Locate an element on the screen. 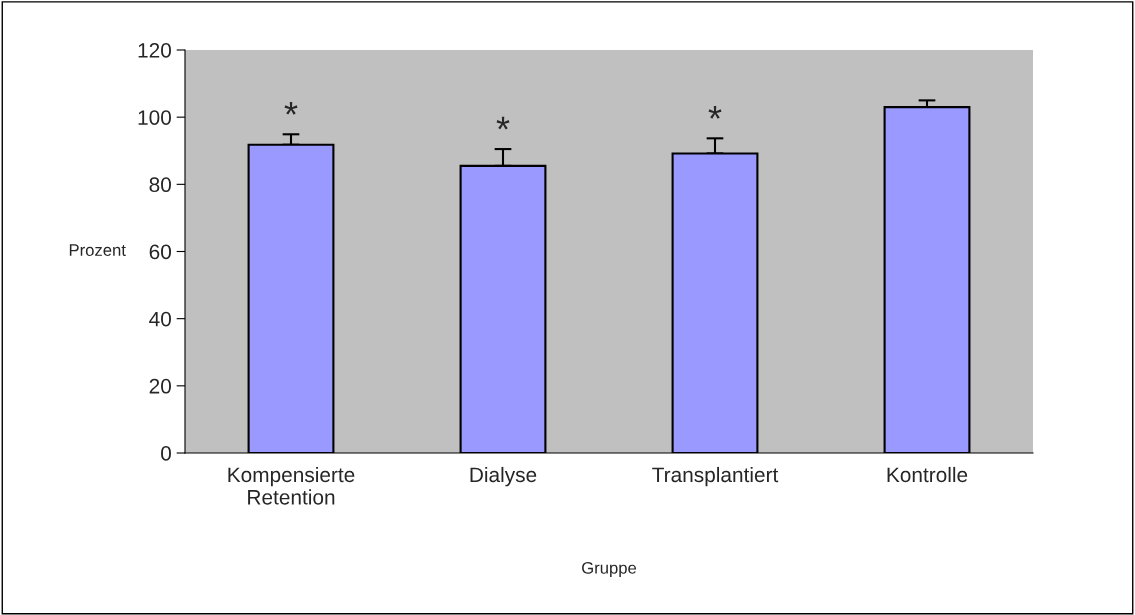 The image size is (1135, 615). x-tick-label: Kontrolle is located at coordinates (927, 474).